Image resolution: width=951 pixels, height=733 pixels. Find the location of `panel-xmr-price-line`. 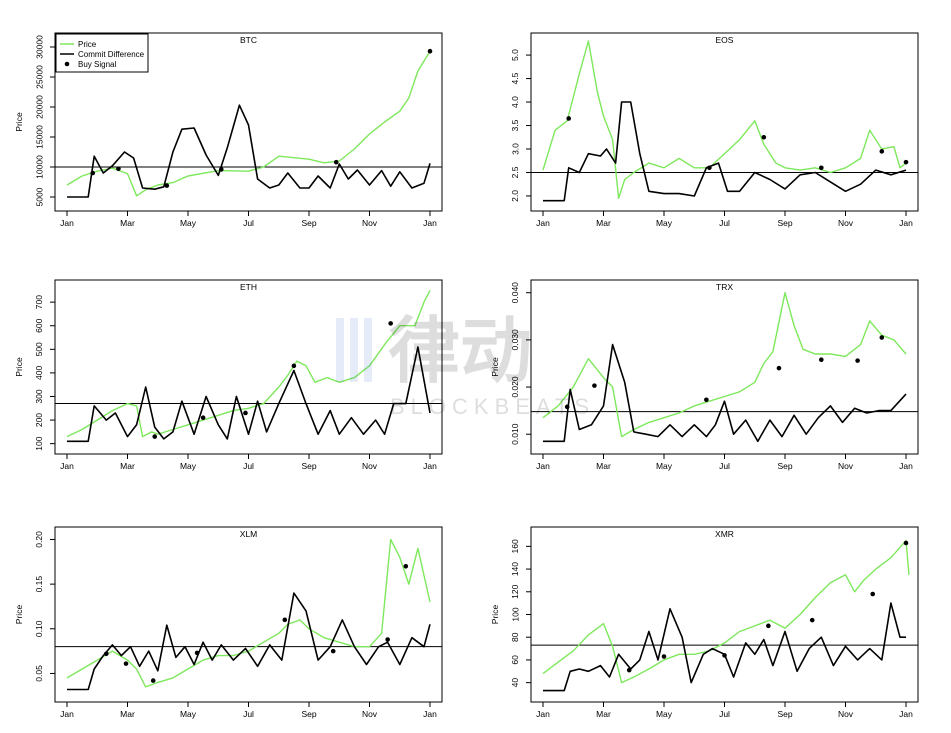

panel-xmr-price-line is located at coordinates (726, 612).